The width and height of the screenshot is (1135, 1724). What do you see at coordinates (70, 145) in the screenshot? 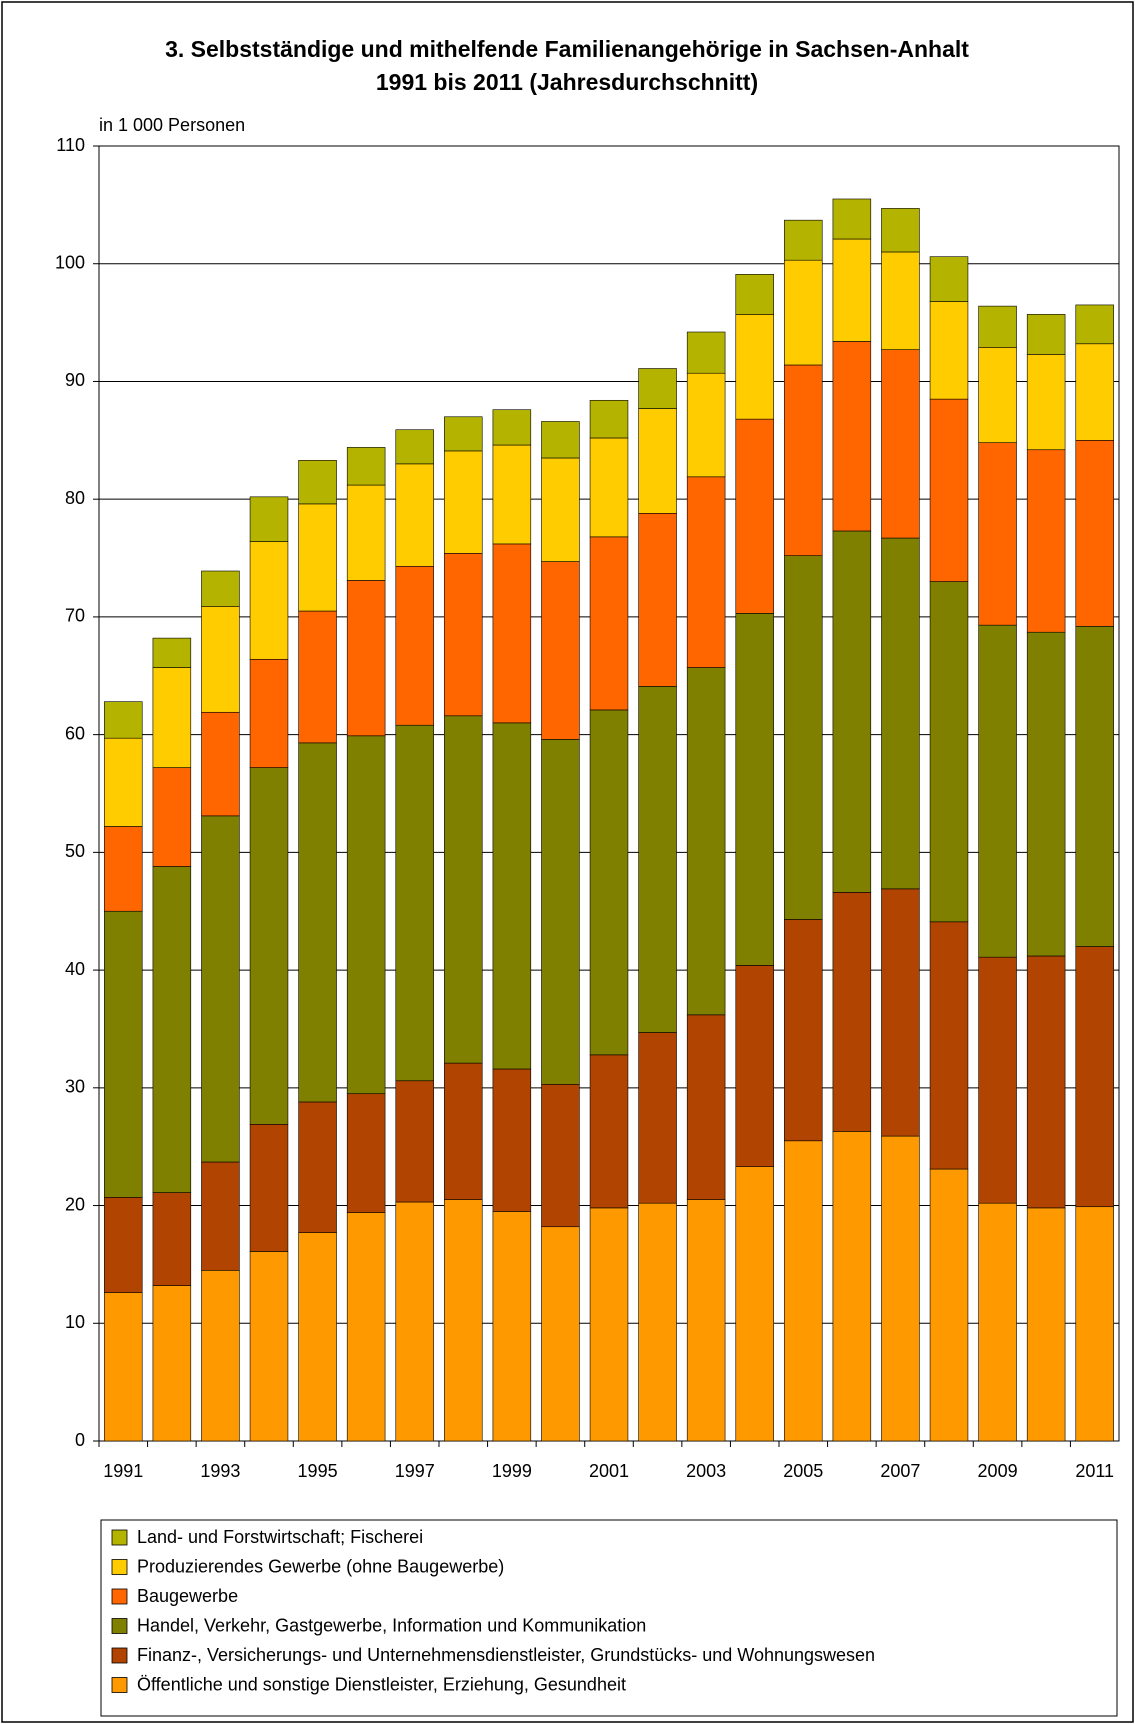
I see `y-tick-label: 110` at bounding box center [70, 145].